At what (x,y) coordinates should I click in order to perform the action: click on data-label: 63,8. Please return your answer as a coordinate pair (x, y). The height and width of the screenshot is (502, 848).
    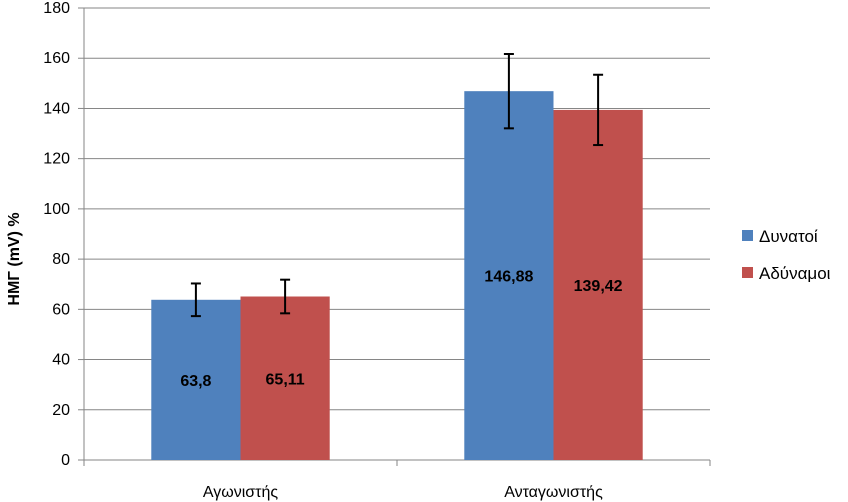
    Looking at the image, I should click on (195, 381).